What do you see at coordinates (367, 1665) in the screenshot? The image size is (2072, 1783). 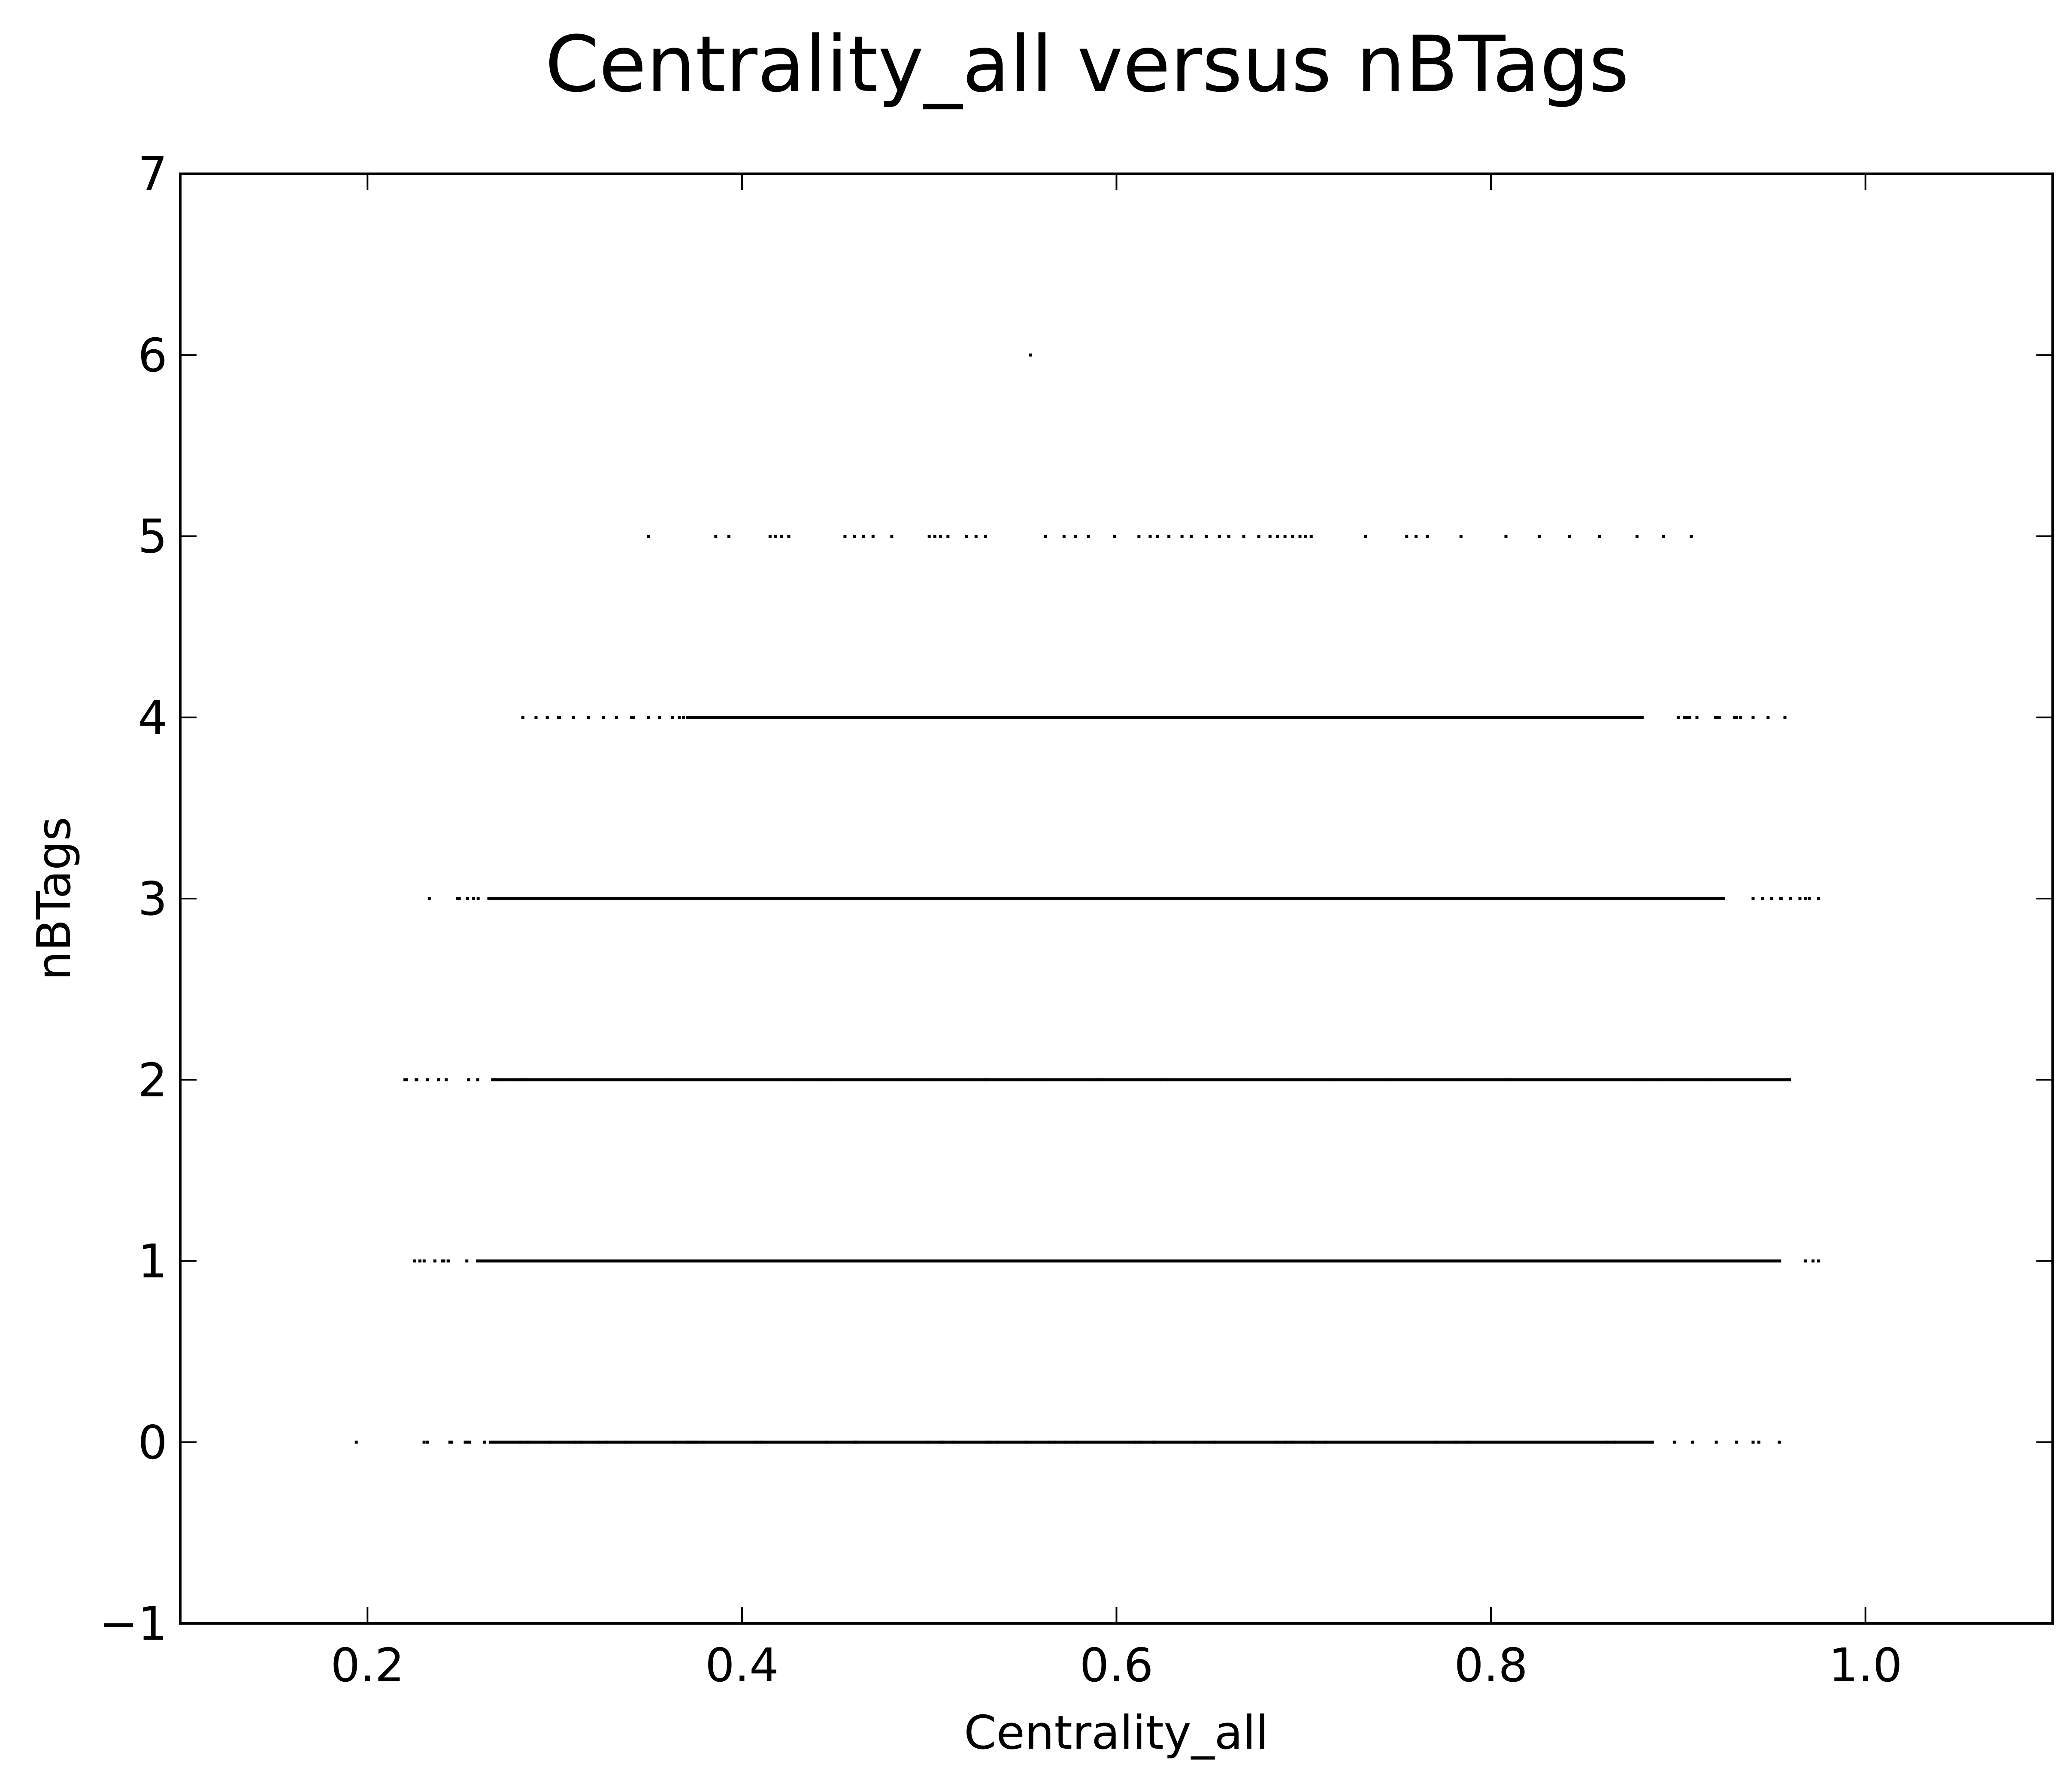 I see `x-tick-label: 0.2` at bounding box center [367, 1665].